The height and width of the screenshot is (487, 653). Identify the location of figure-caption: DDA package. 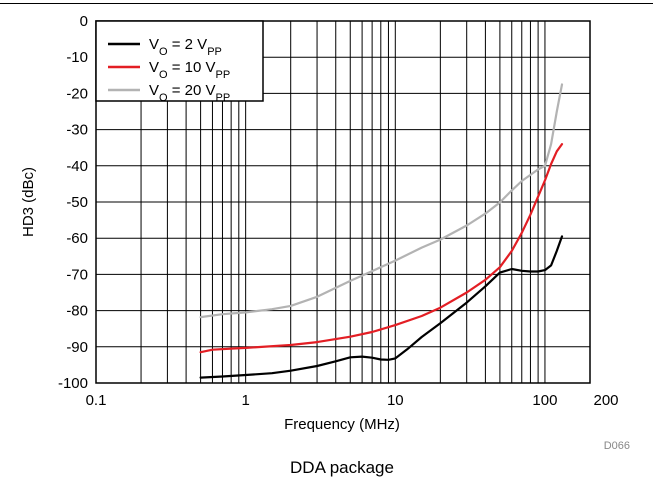
(342, 467).